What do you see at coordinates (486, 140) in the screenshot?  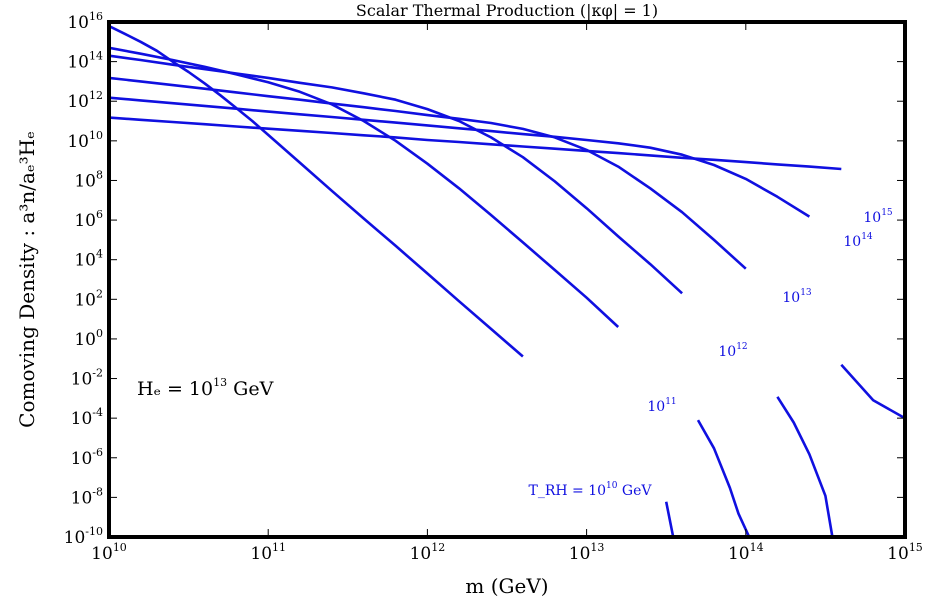 I see `y-tick-3: 1010` at bounding box center [486, 140].